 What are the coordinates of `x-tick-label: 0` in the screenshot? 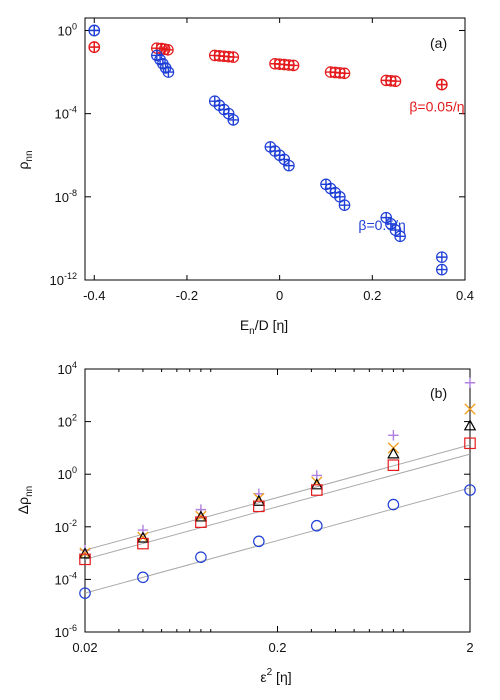 It's located at (279, 295).